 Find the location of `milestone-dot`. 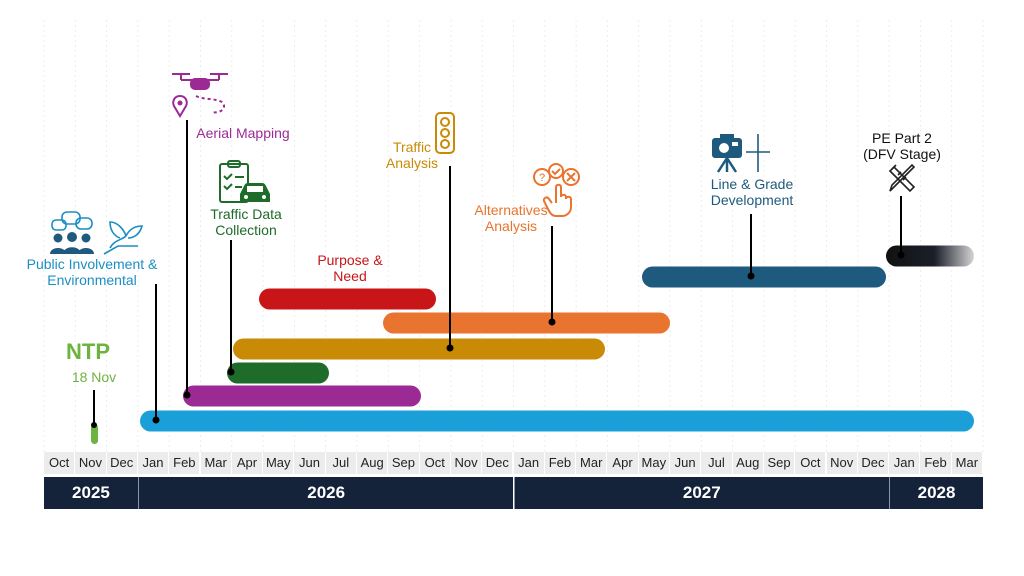

milestone-dot is located at coordinates (94, 425).